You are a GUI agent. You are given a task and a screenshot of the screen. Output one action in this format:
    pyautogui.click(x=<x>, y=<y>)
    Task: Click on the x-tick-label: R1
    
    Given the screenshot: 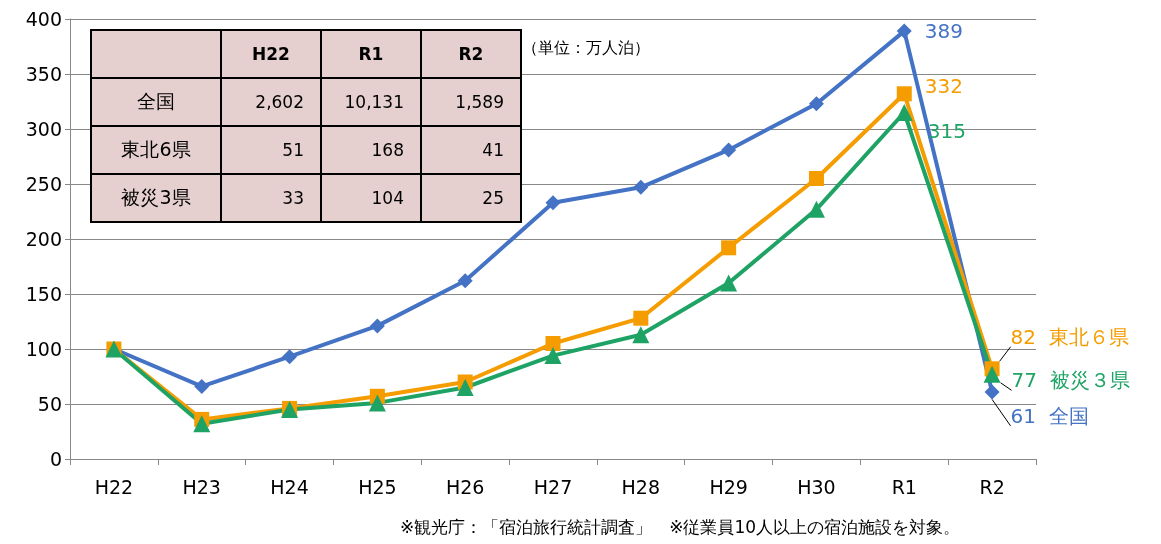 What is the action you would take?
    pyautogui.click(x=904, y=486)
    